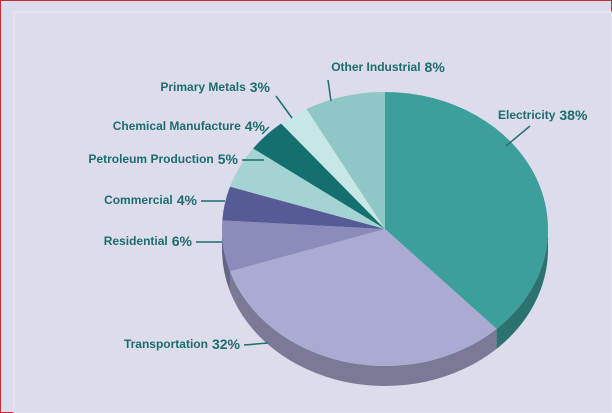 This screenshot has height=413, width=612. I want to click on value-label: 3%, so click(260, 87).